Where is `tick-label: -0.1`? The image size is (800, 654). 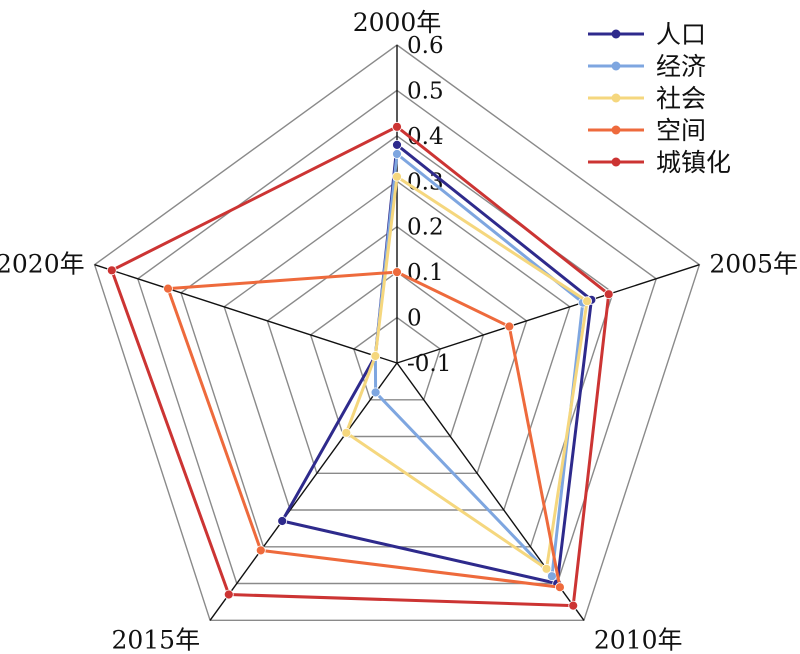
tick-label: -0.1 is located at coordinates (429, 364).